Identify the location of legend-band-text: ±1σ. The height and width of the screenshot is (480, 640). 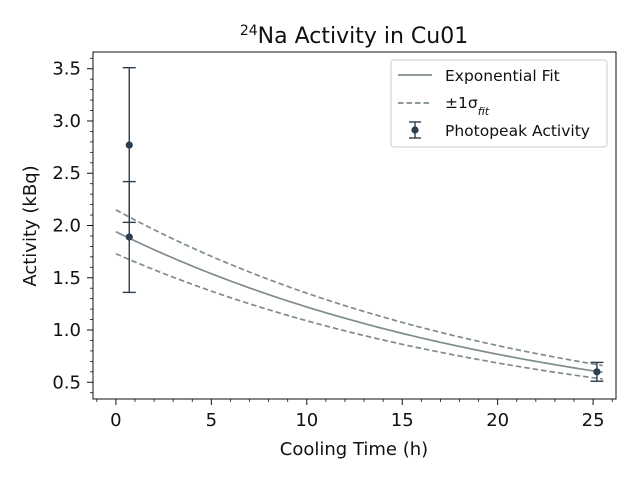
(461, 103).